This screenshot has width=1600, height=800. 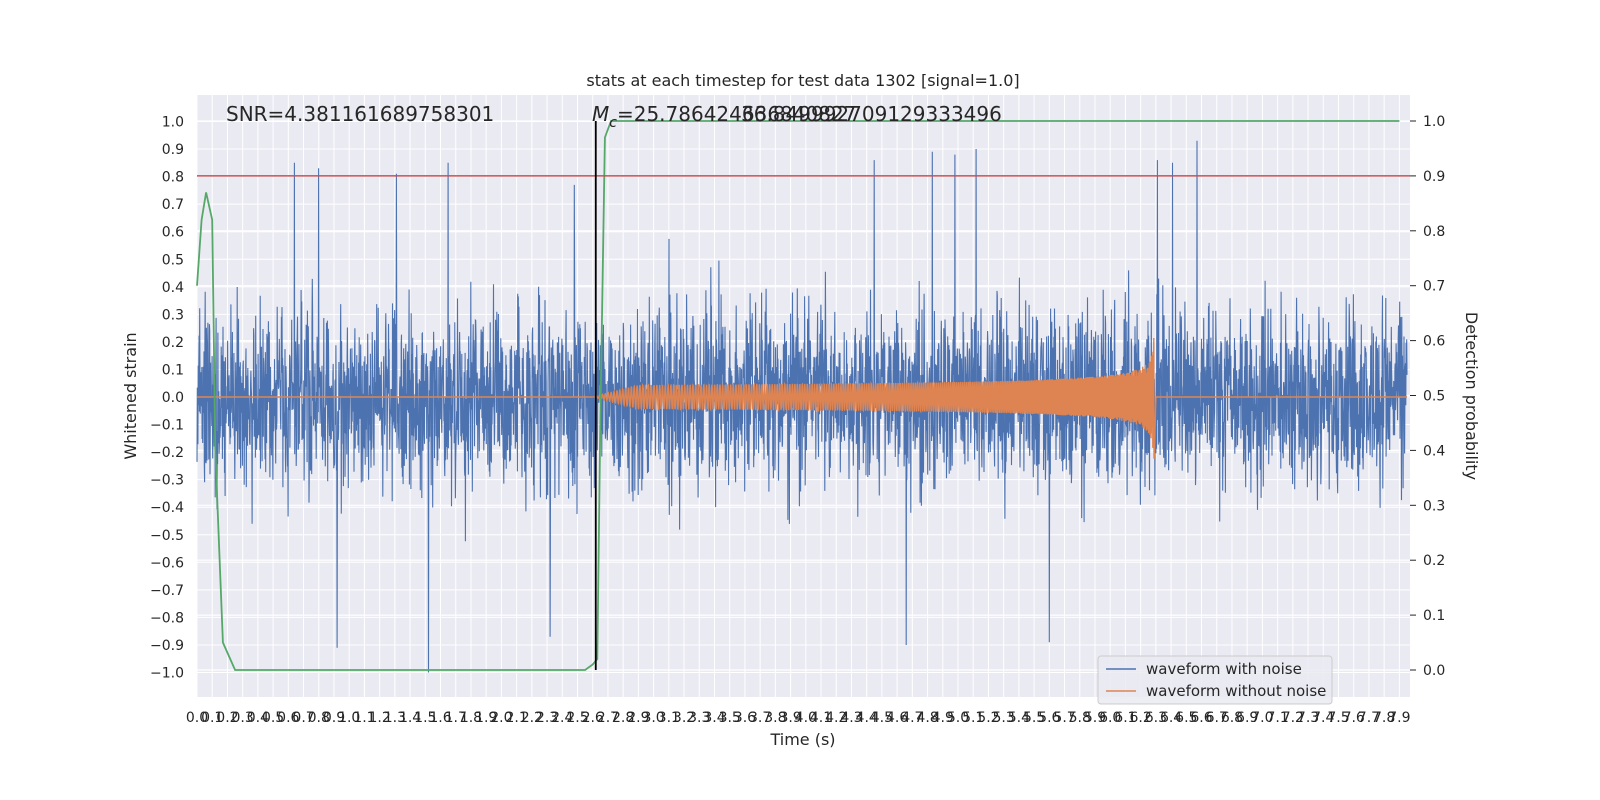 I want to click on chirp-mass-symbol: M, so click(x=600, y=114).